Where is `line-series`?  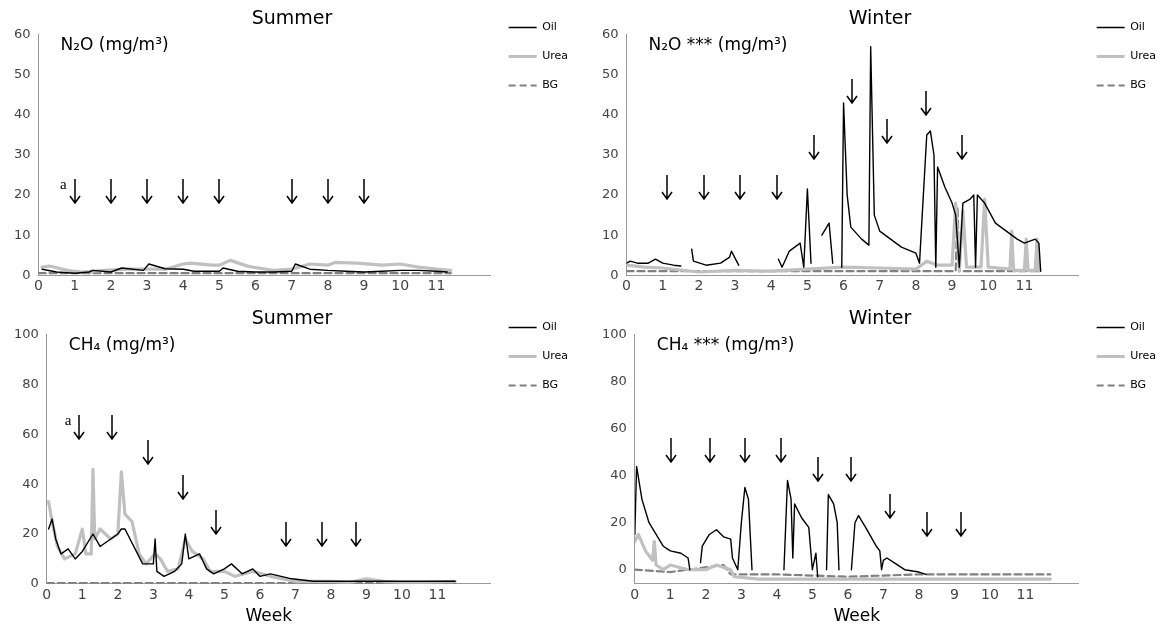
line-series is located at coordinates (843, 570).